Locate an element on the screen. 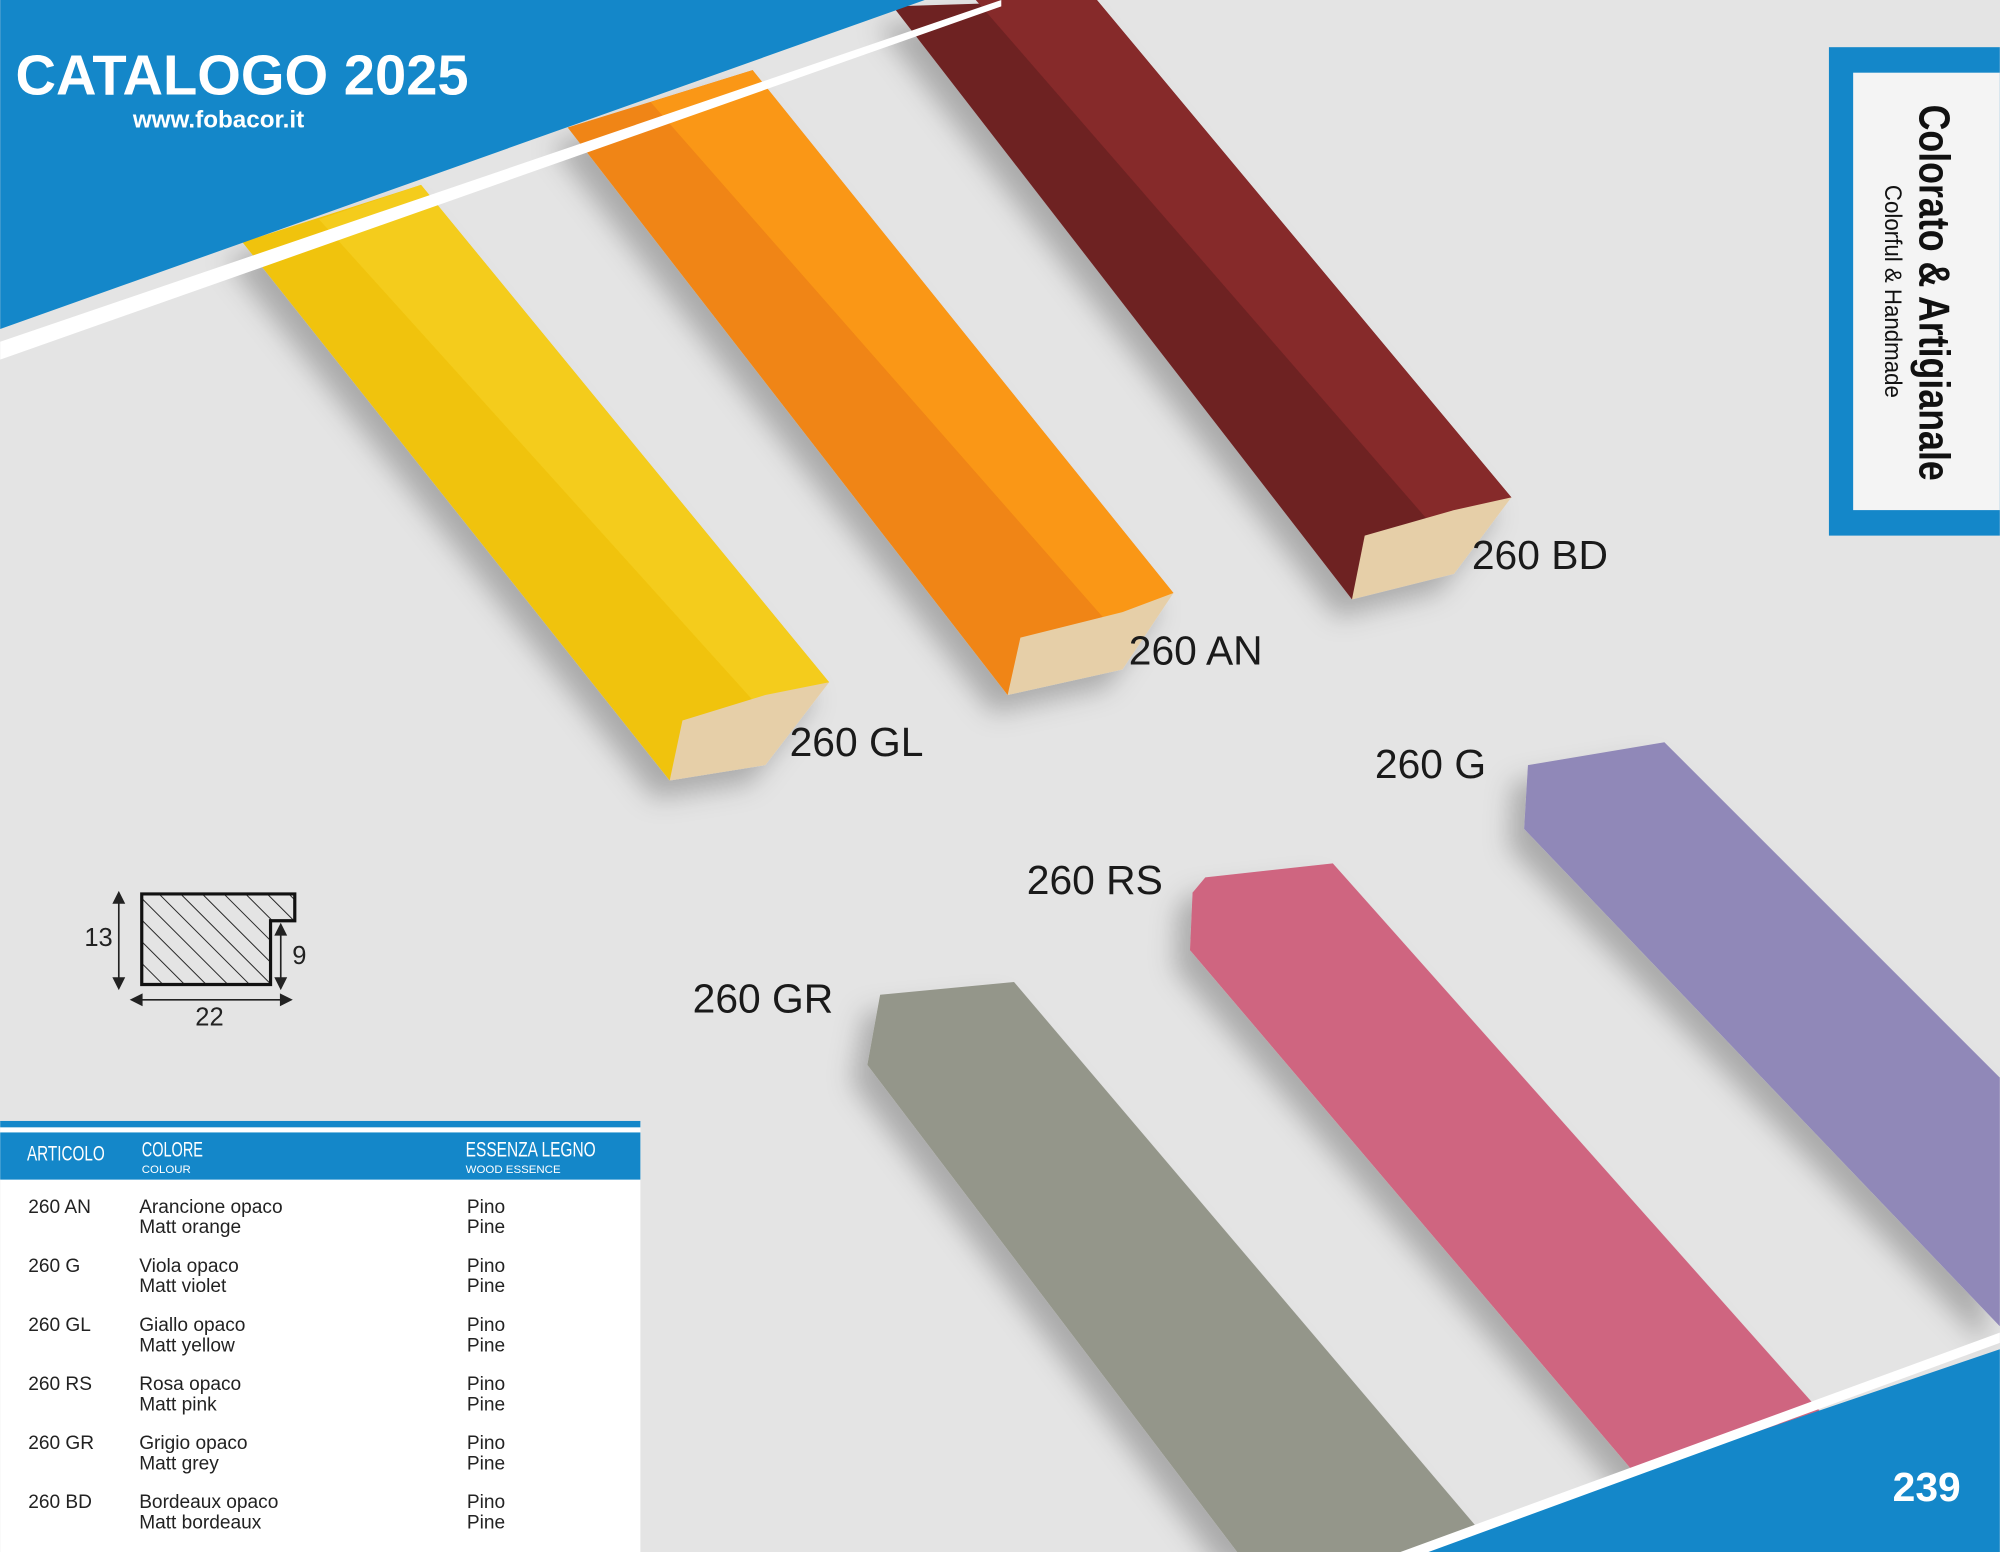  header-band is located at coordinates (462, 165).